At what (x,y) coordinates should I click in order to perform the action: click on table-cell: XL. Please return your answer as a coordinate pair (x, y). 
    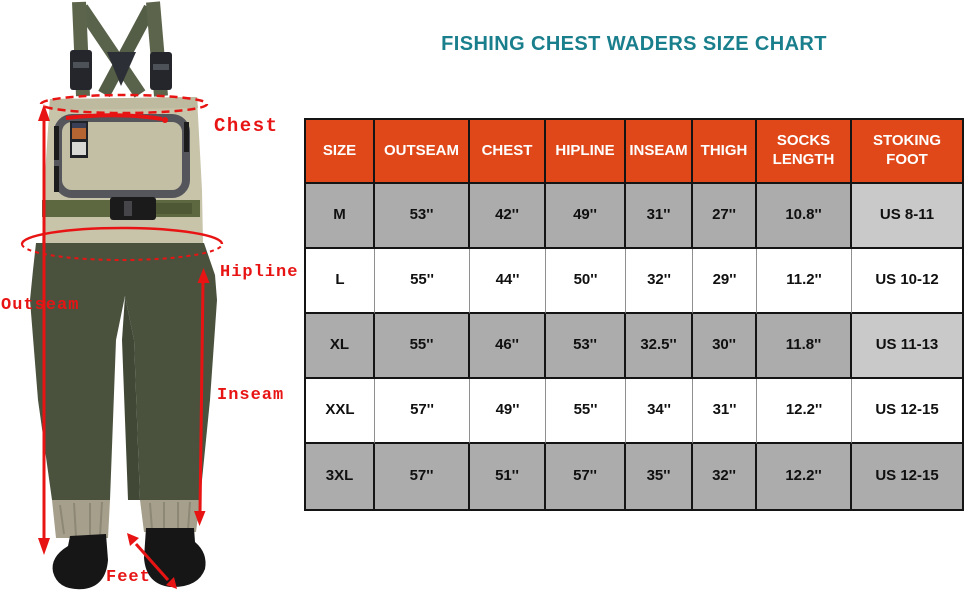
    Looking at the image, I should click on (340, 346).